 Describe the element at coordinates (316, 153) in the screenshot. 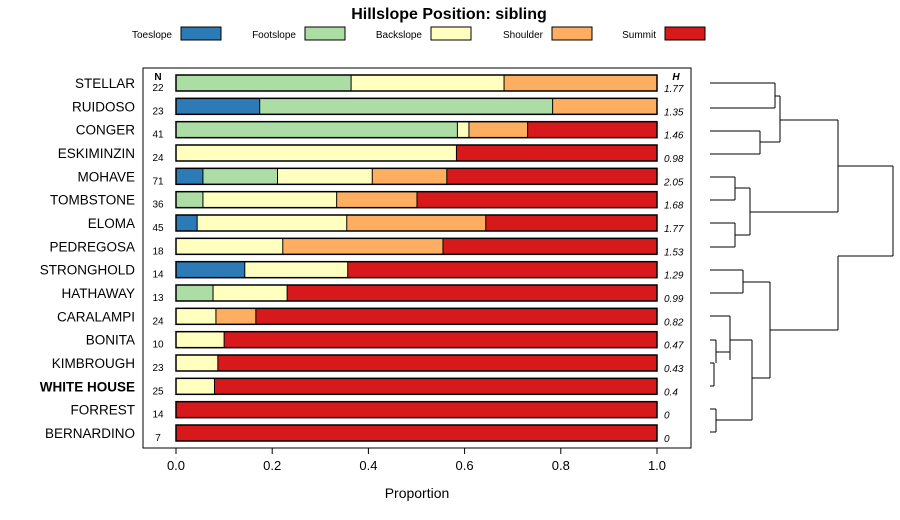

I see `bar-segment-eskiminzin-backslope` at that location.